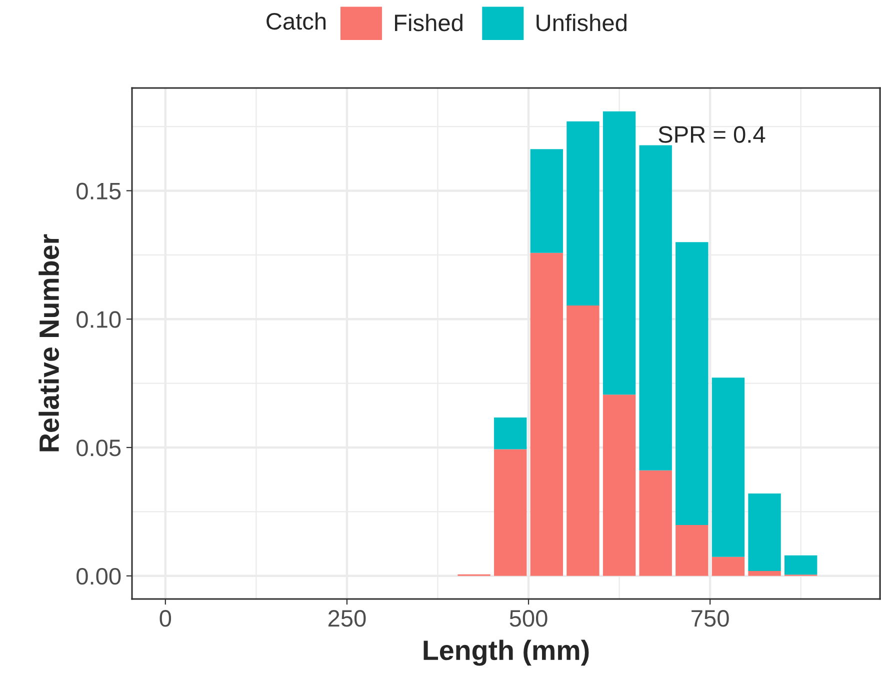 This screenshot has height=687, width=881. I want to click on x-tick-label: 0, so click(166, 618).